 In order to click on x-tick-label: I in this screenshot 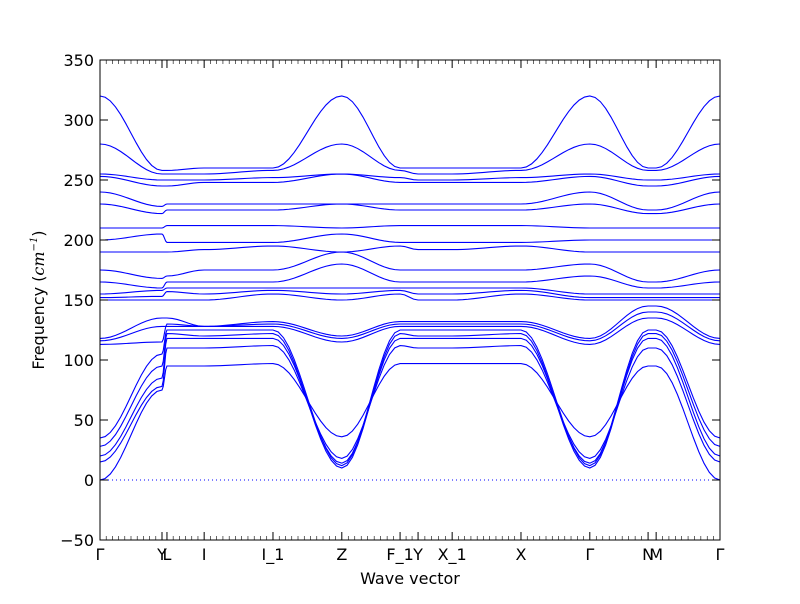, I will do `click(204, 554)`.